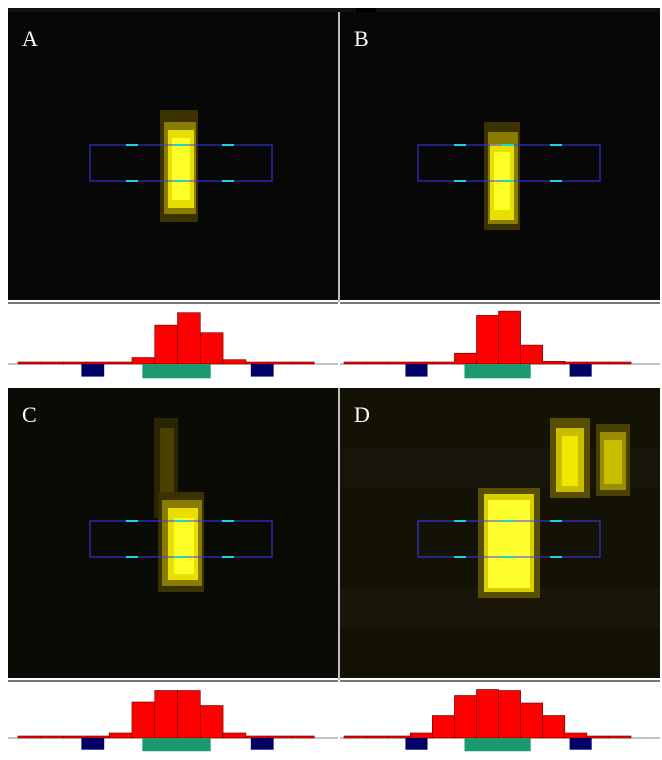 The image size is (662, 760). I want to click on histogram-d-plot, so click(500, 720).